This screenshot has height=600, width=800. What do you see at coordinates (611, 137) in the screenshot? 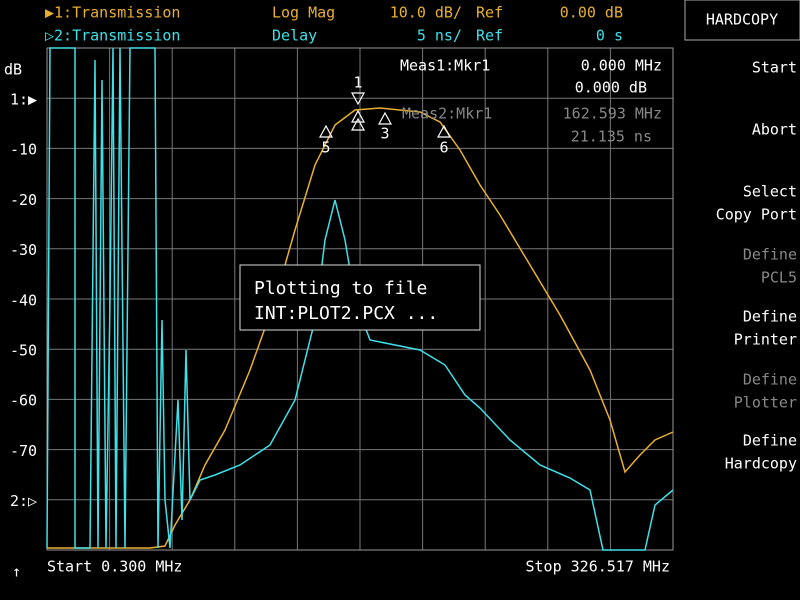
I see `meas-value: 21.135 ns` at bounding box center [611, 137].